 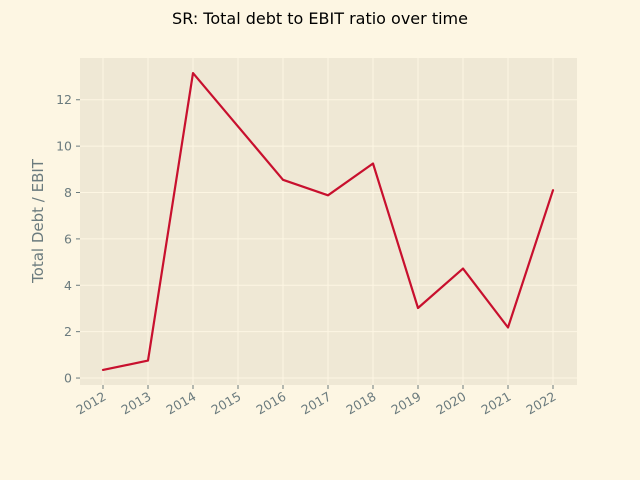 What do you see at coordinates (495, 403) in the screenshot?
I see `x-tick-label: 2021` at bounding box center [495, 403].